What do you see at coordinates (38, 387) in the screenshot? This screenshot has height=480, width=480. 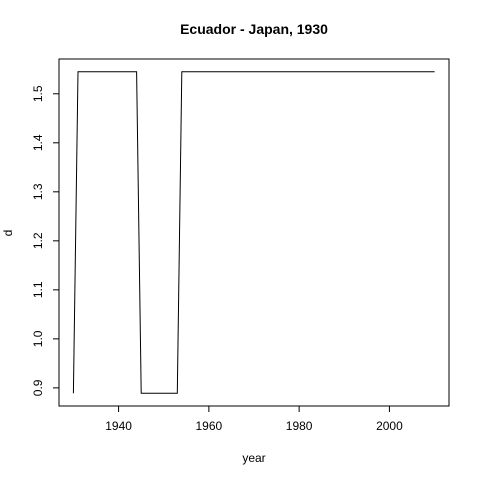 I see `y-tick-label: 0.9` at bounding box center [38, 387].